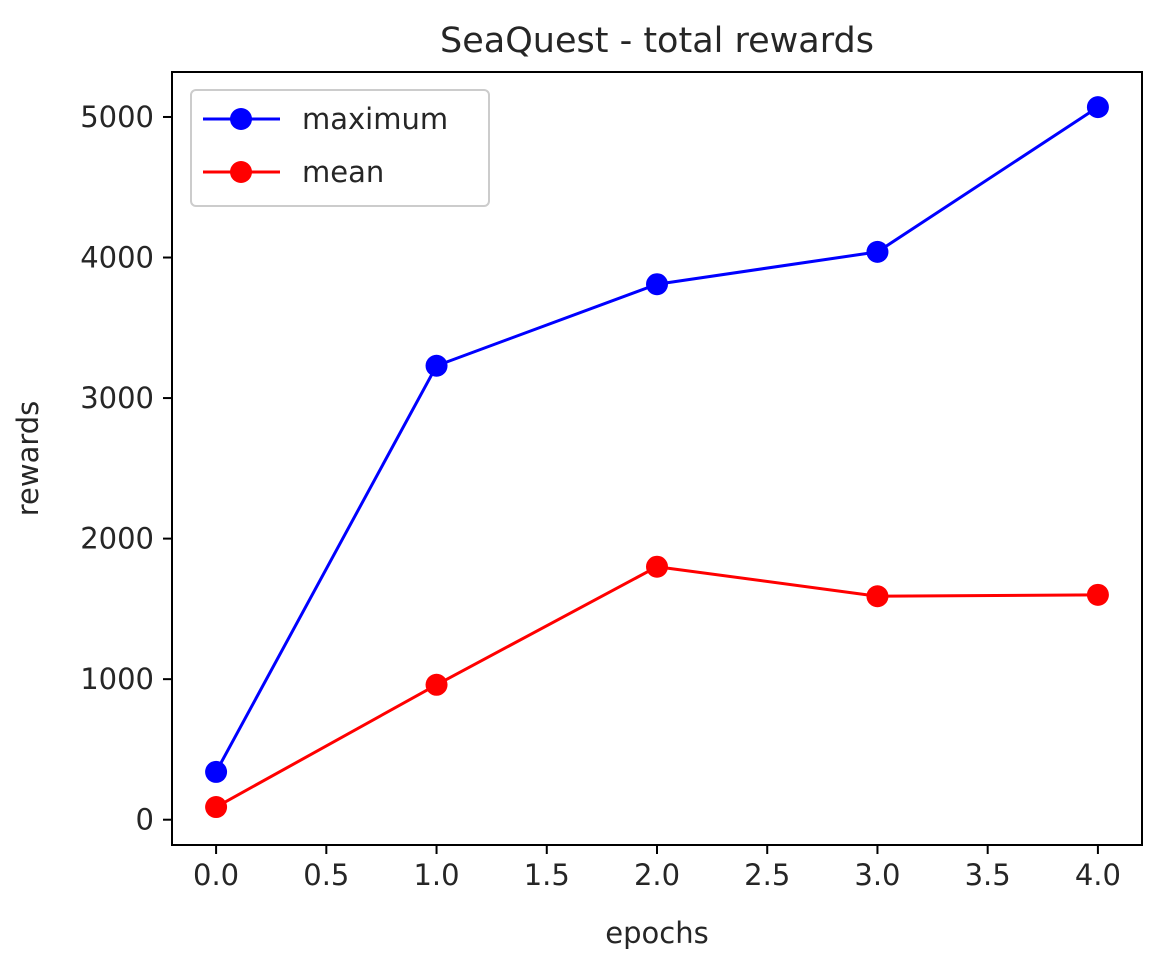 The image size is (1156, 962). I want to click on x-tick-label: 1.0, so click(436, 875).